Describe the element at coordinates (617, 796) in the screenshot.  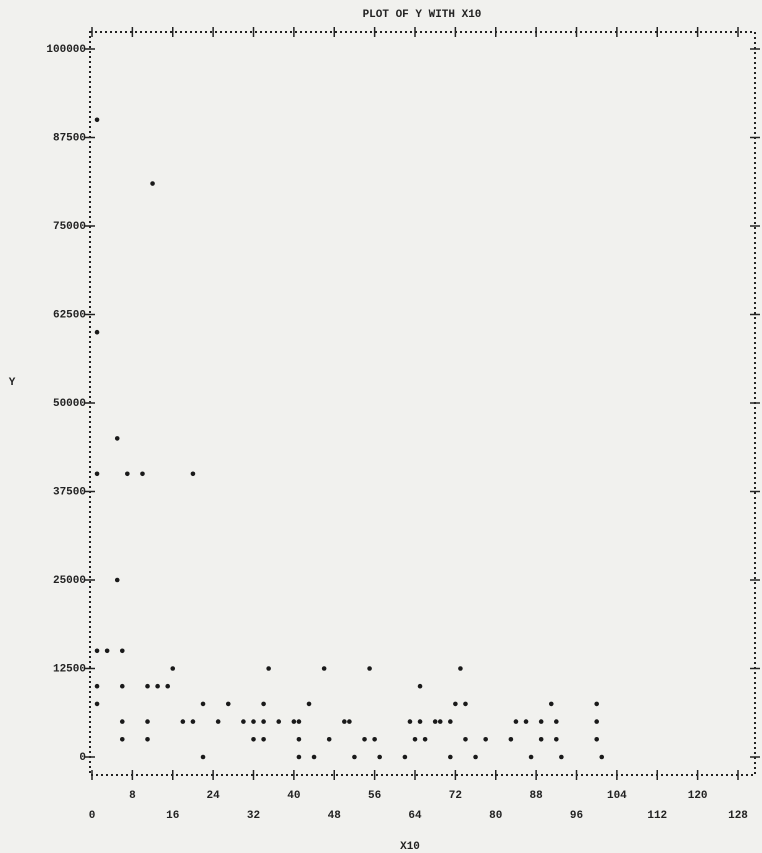
I see `x-tick-label: 104` at that location.